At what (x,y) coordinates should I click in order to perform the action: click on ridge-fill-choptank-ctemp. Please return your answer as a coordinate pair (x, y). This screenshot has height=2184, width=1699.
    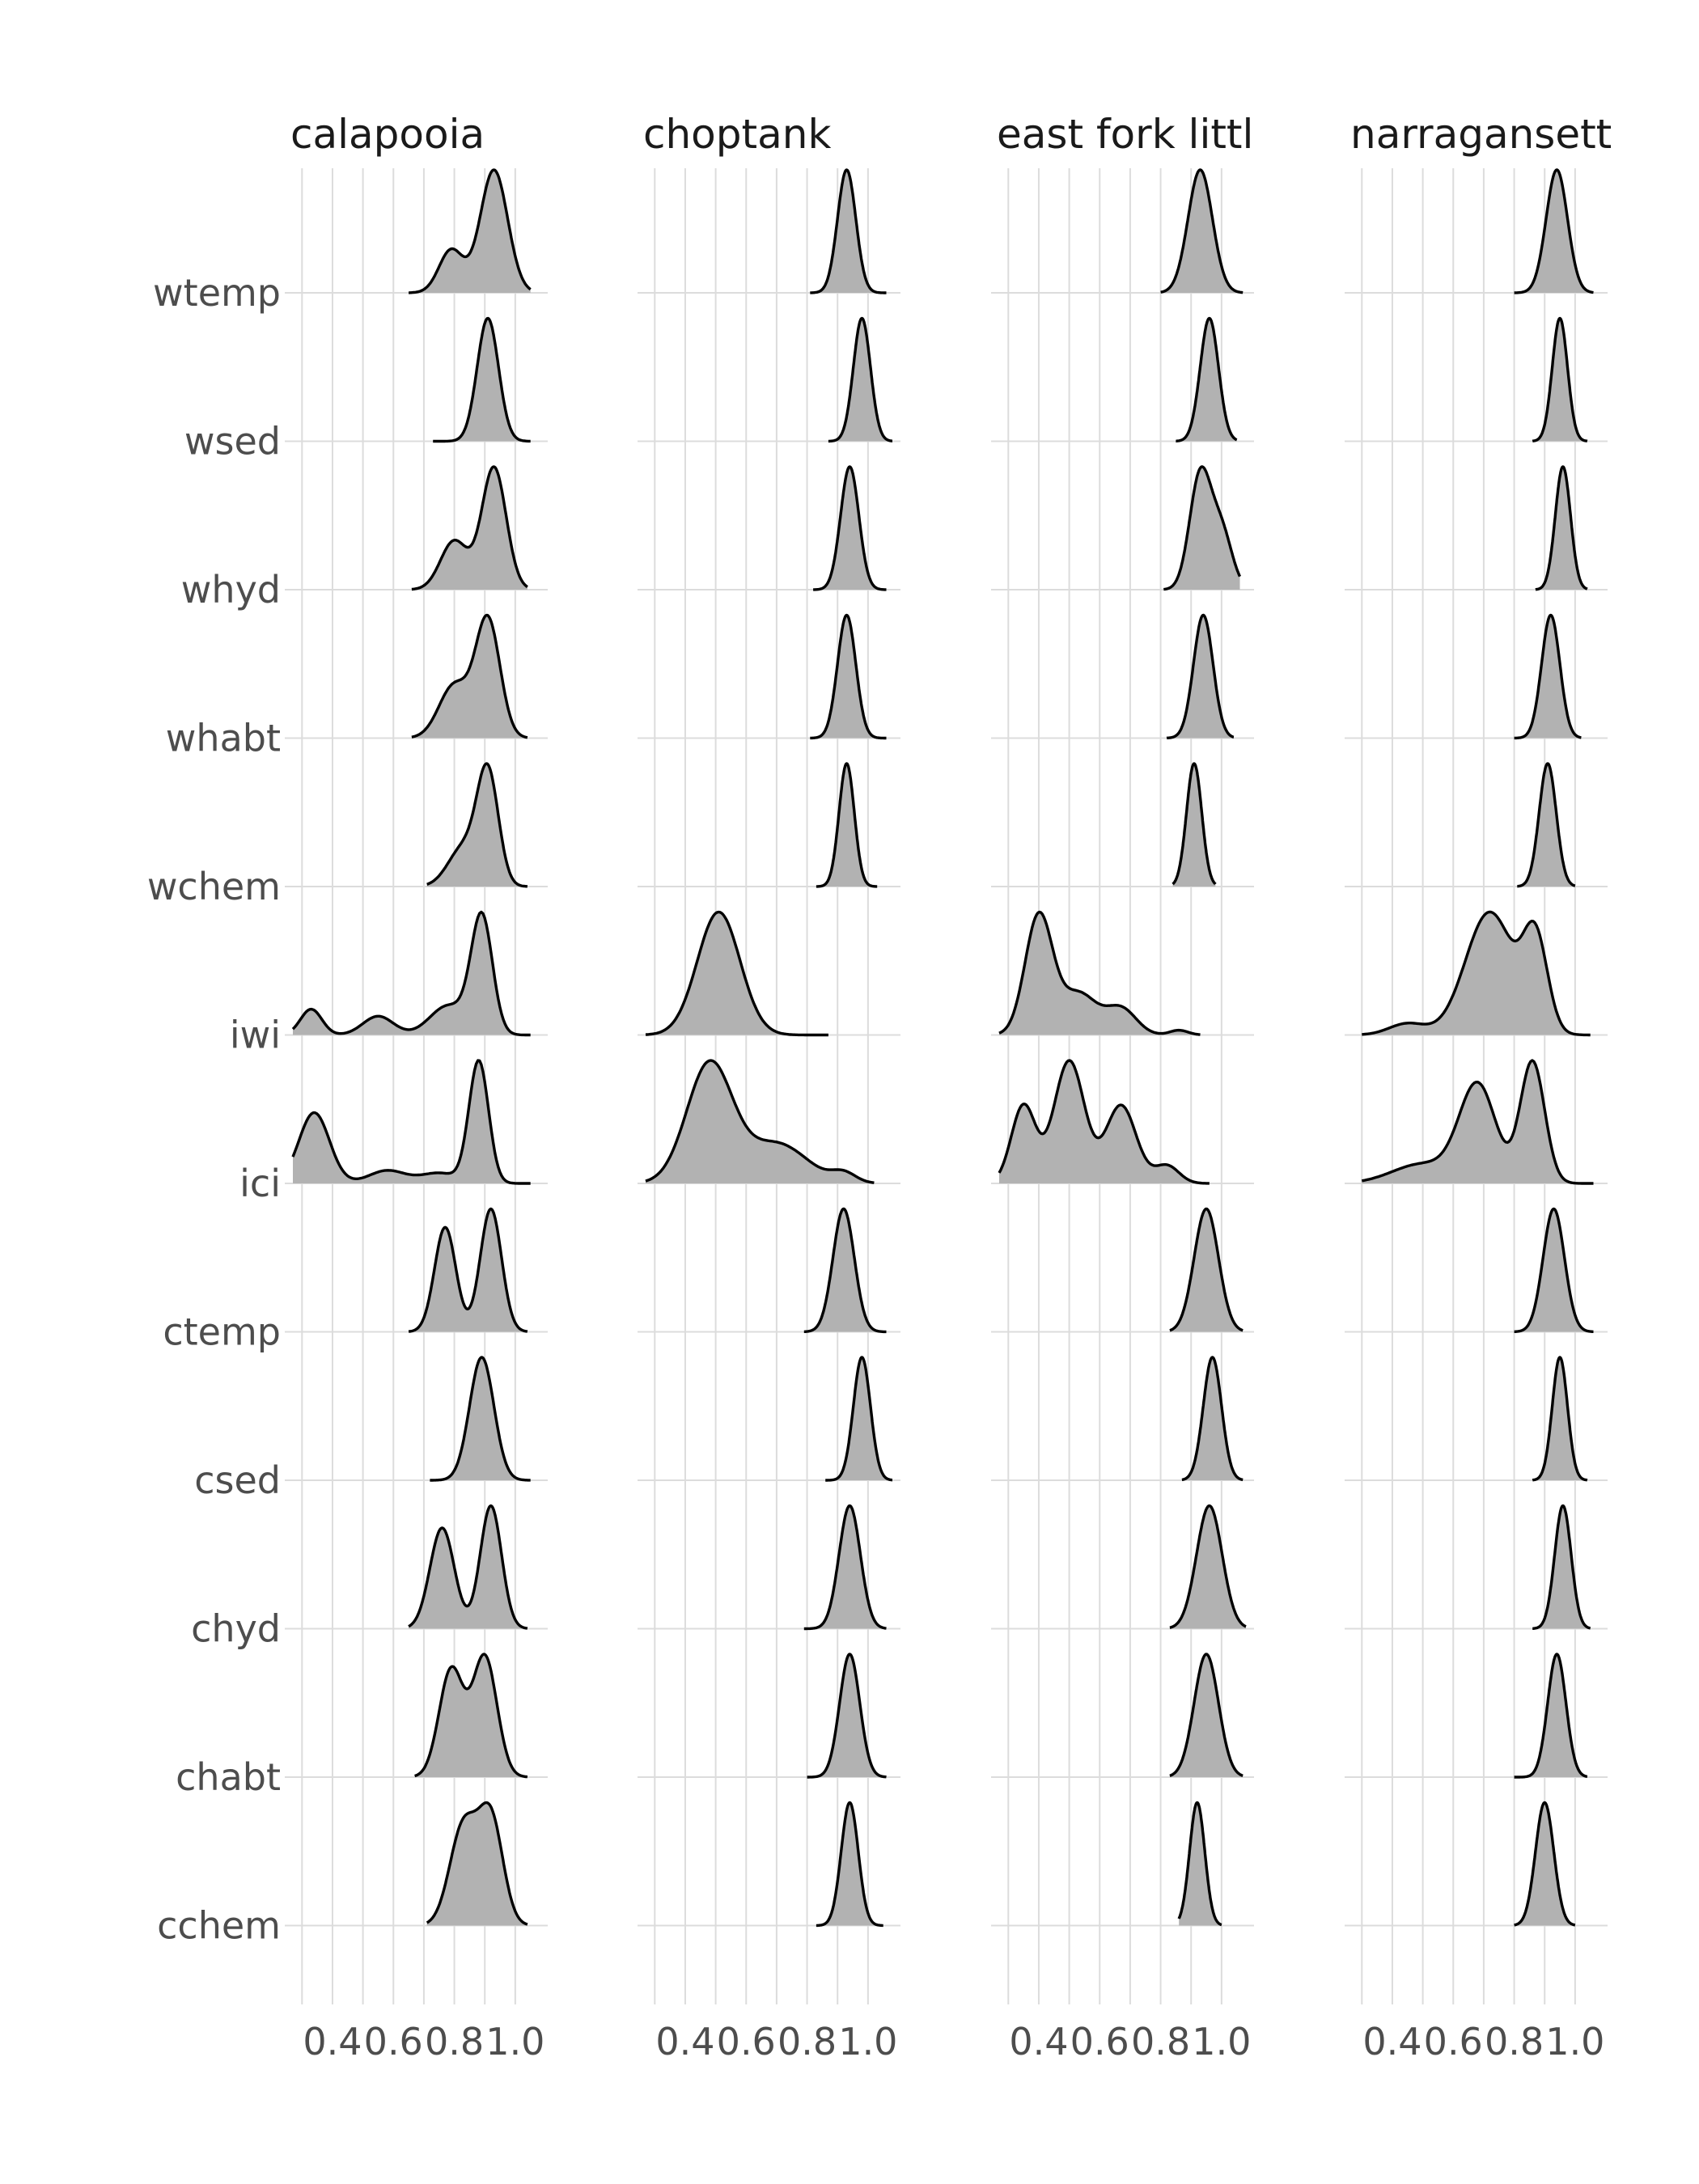
    Looking at the image, I should click on (845, 1270).